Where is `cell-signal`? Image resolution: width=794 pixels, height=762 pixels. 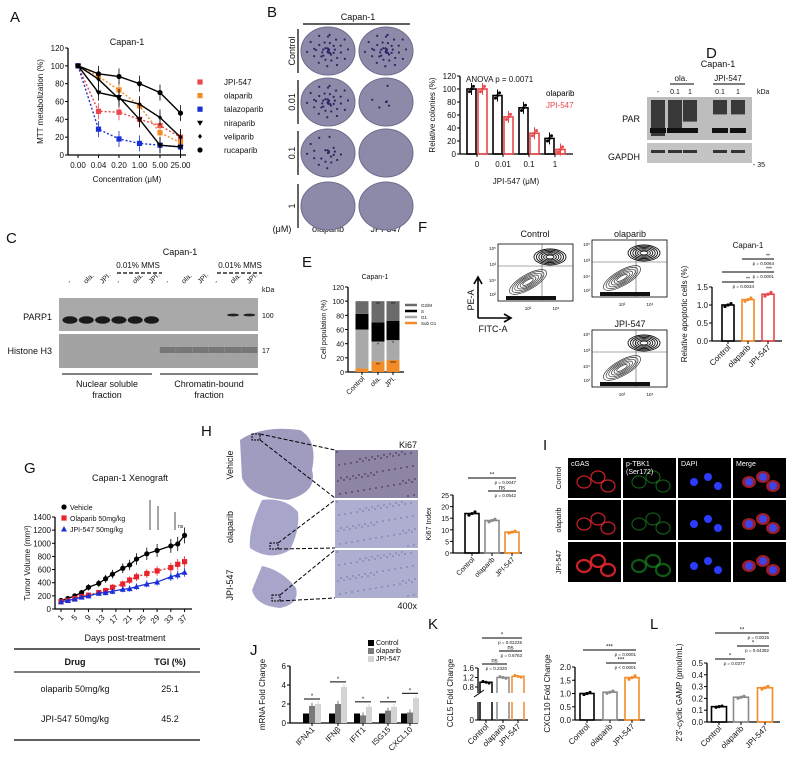
cell-signal is located at coordinates (653, 561).